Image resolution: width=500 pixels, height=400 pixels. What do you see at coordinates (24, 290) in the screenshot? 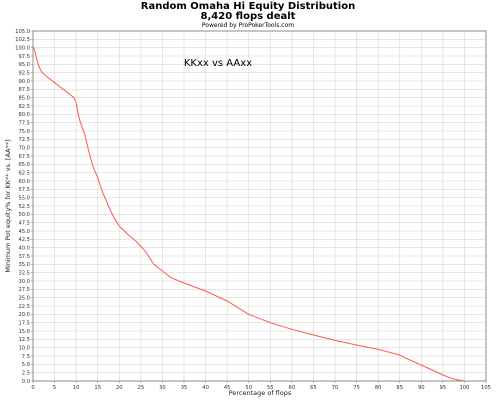
I see `y-tick-label: 27.5` at bounding box center [24, 290].